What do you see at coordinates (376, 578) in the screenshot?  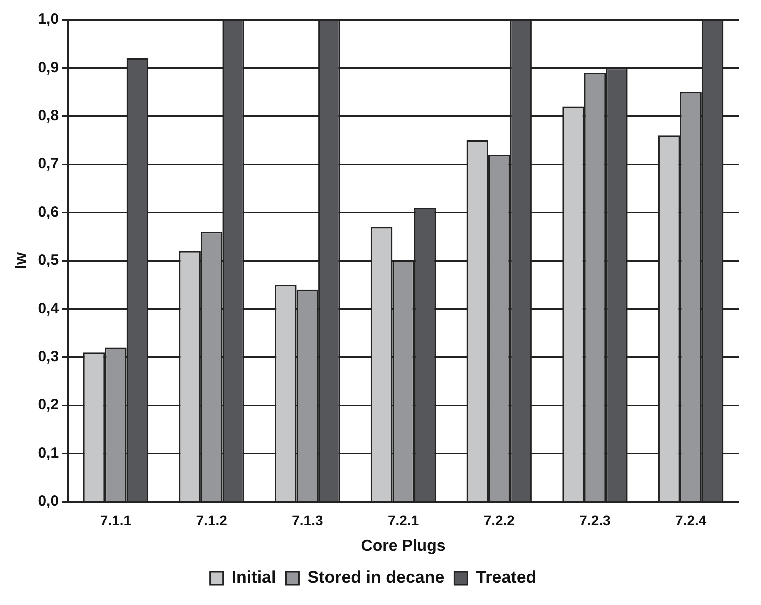 I see `legend-label: Stored in decane` at bounding box center [376, 578].